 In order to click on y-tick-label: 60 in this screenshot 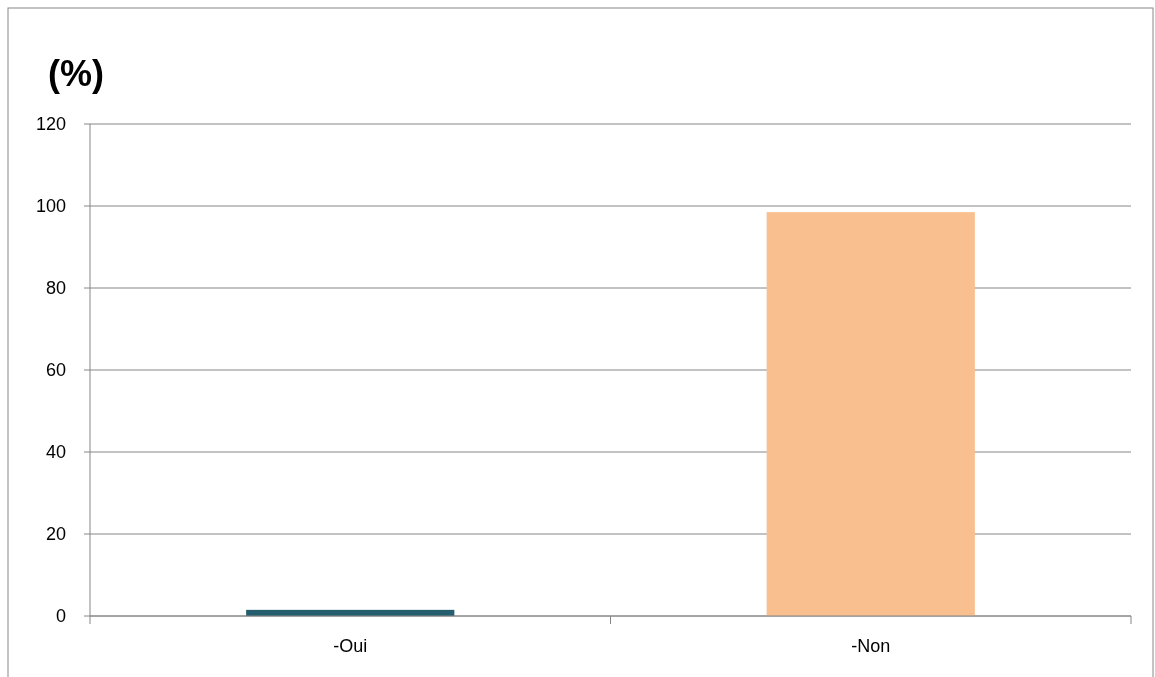, I will do `click(55, 370)`.